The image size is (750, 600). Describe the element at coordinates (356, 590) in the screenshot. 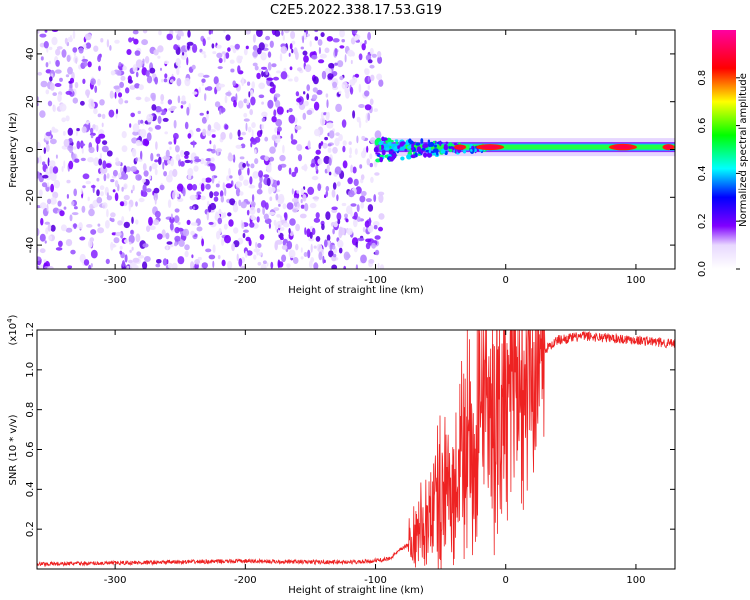

I see `snr-xlabel: Height of straight line (km)` at that location.